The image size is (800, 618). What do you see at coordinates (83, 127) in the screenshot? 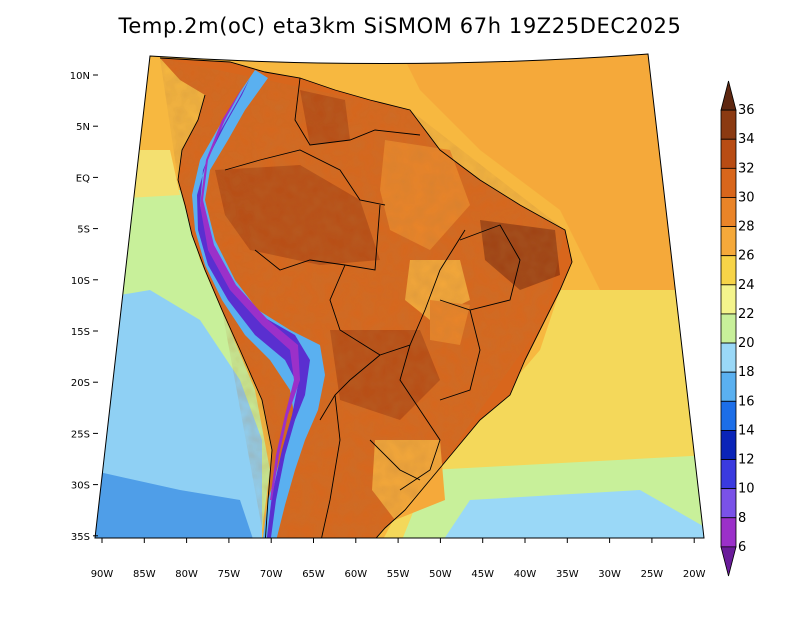
I see `lat-tick-label: 5N` at bounding box center [83, 127].